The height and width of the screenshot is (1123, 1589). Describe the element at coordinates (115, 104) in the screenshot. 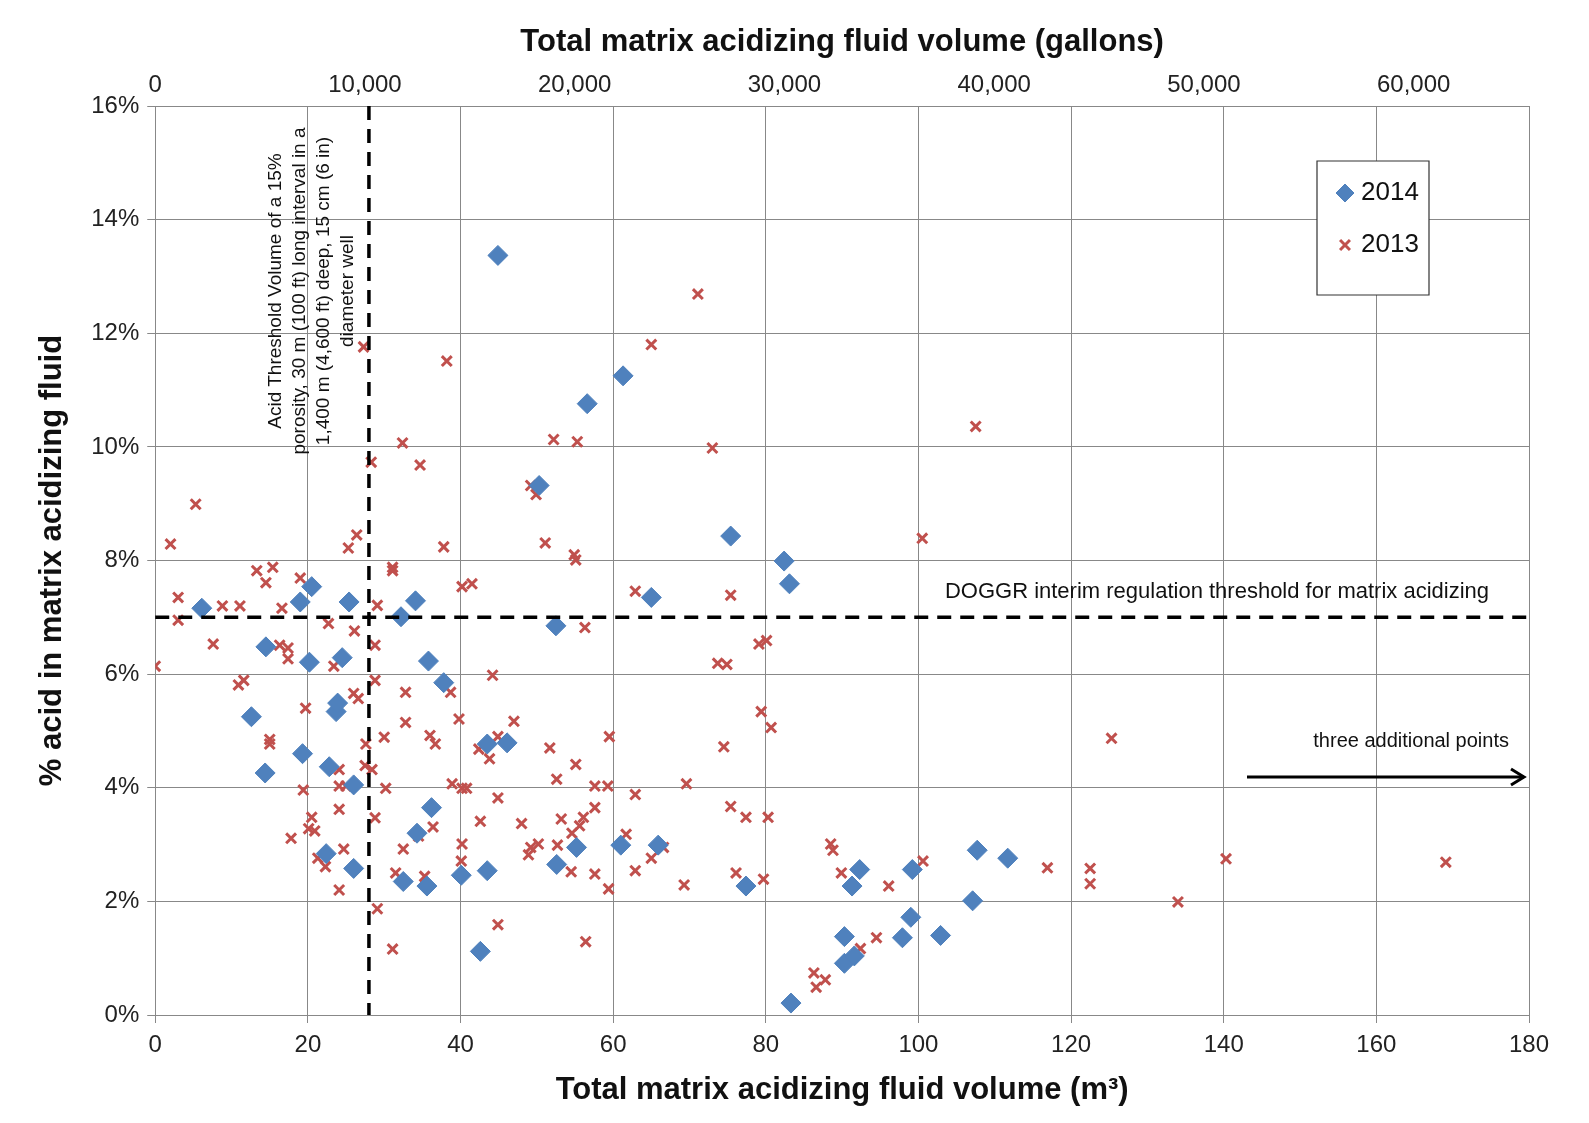

I see `y-tick-label: 16%` at that location.